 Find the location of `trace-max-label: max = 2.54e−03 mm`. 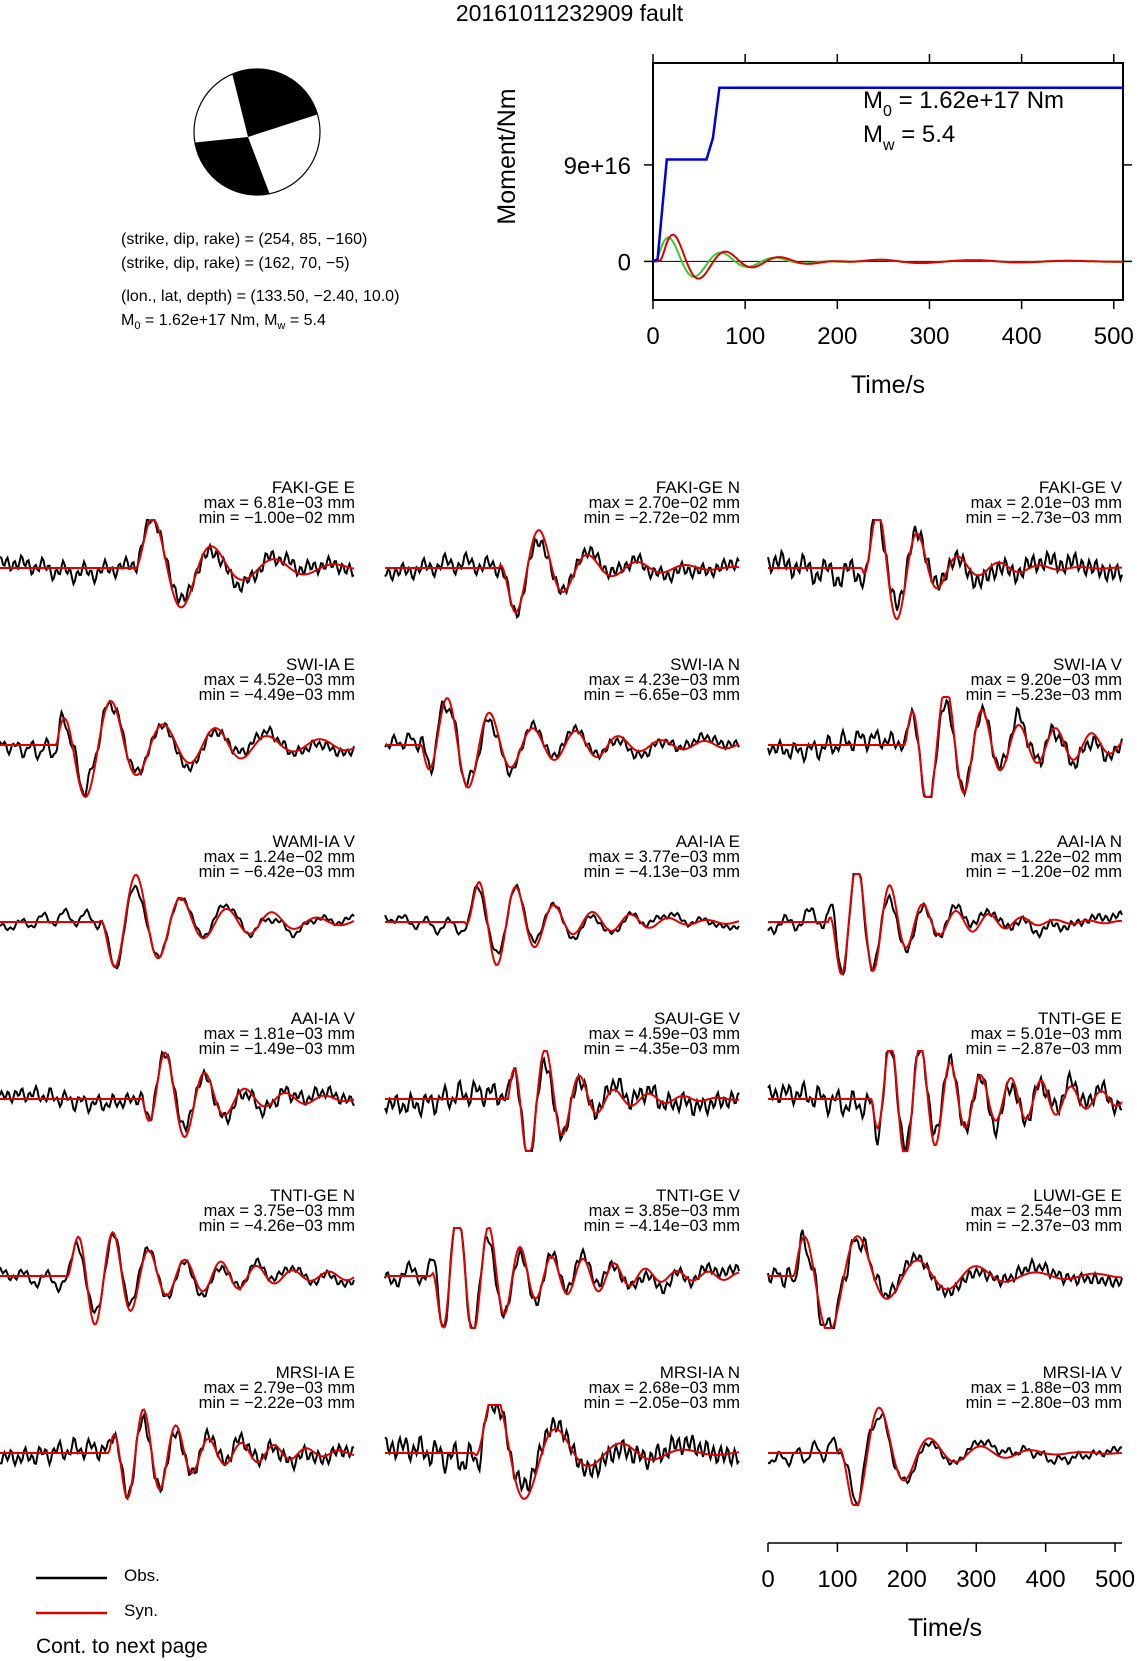

trace-max-label: max = 2.54e−03 mm is located at coordinates (1046, 1211).